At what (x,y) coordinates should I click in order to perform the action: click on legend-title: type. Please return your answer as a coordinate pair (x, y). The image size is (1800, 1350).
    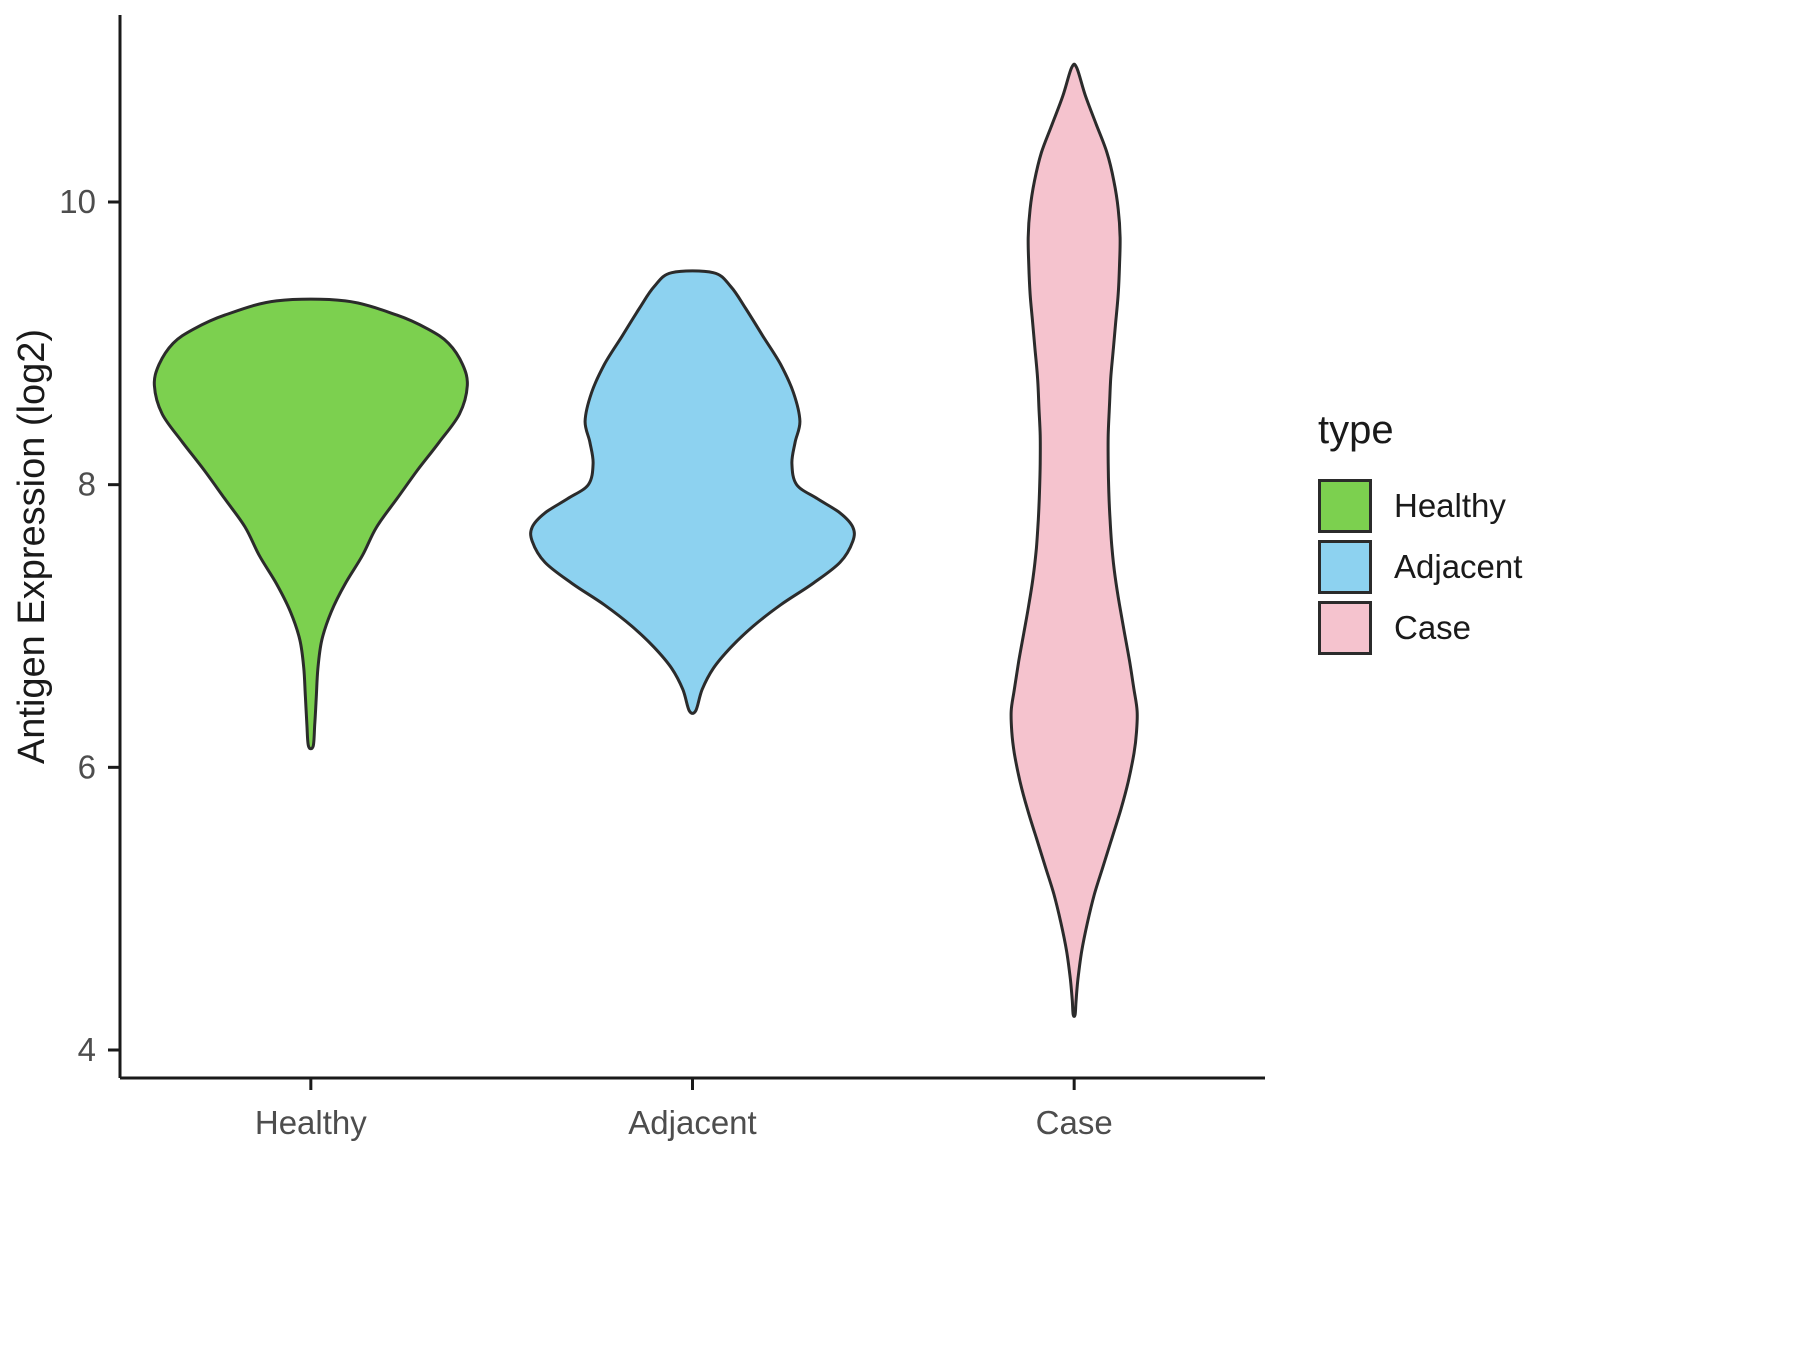
    Looking at the image, I should click on (1356, 430).